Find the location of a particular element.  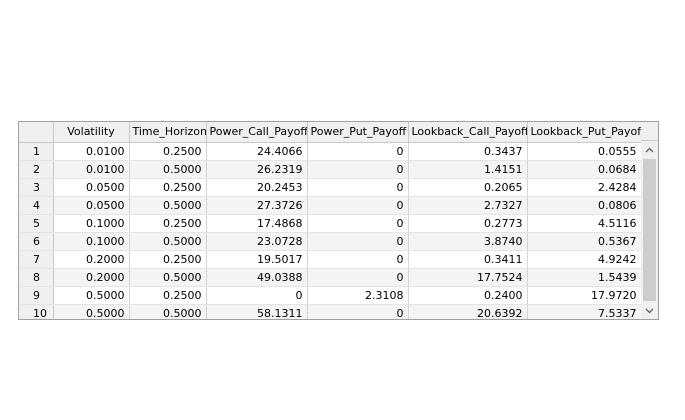

column-header-lookback-call-payoff: Lookback_Call_Payoff is located at coordinates (468, 132).